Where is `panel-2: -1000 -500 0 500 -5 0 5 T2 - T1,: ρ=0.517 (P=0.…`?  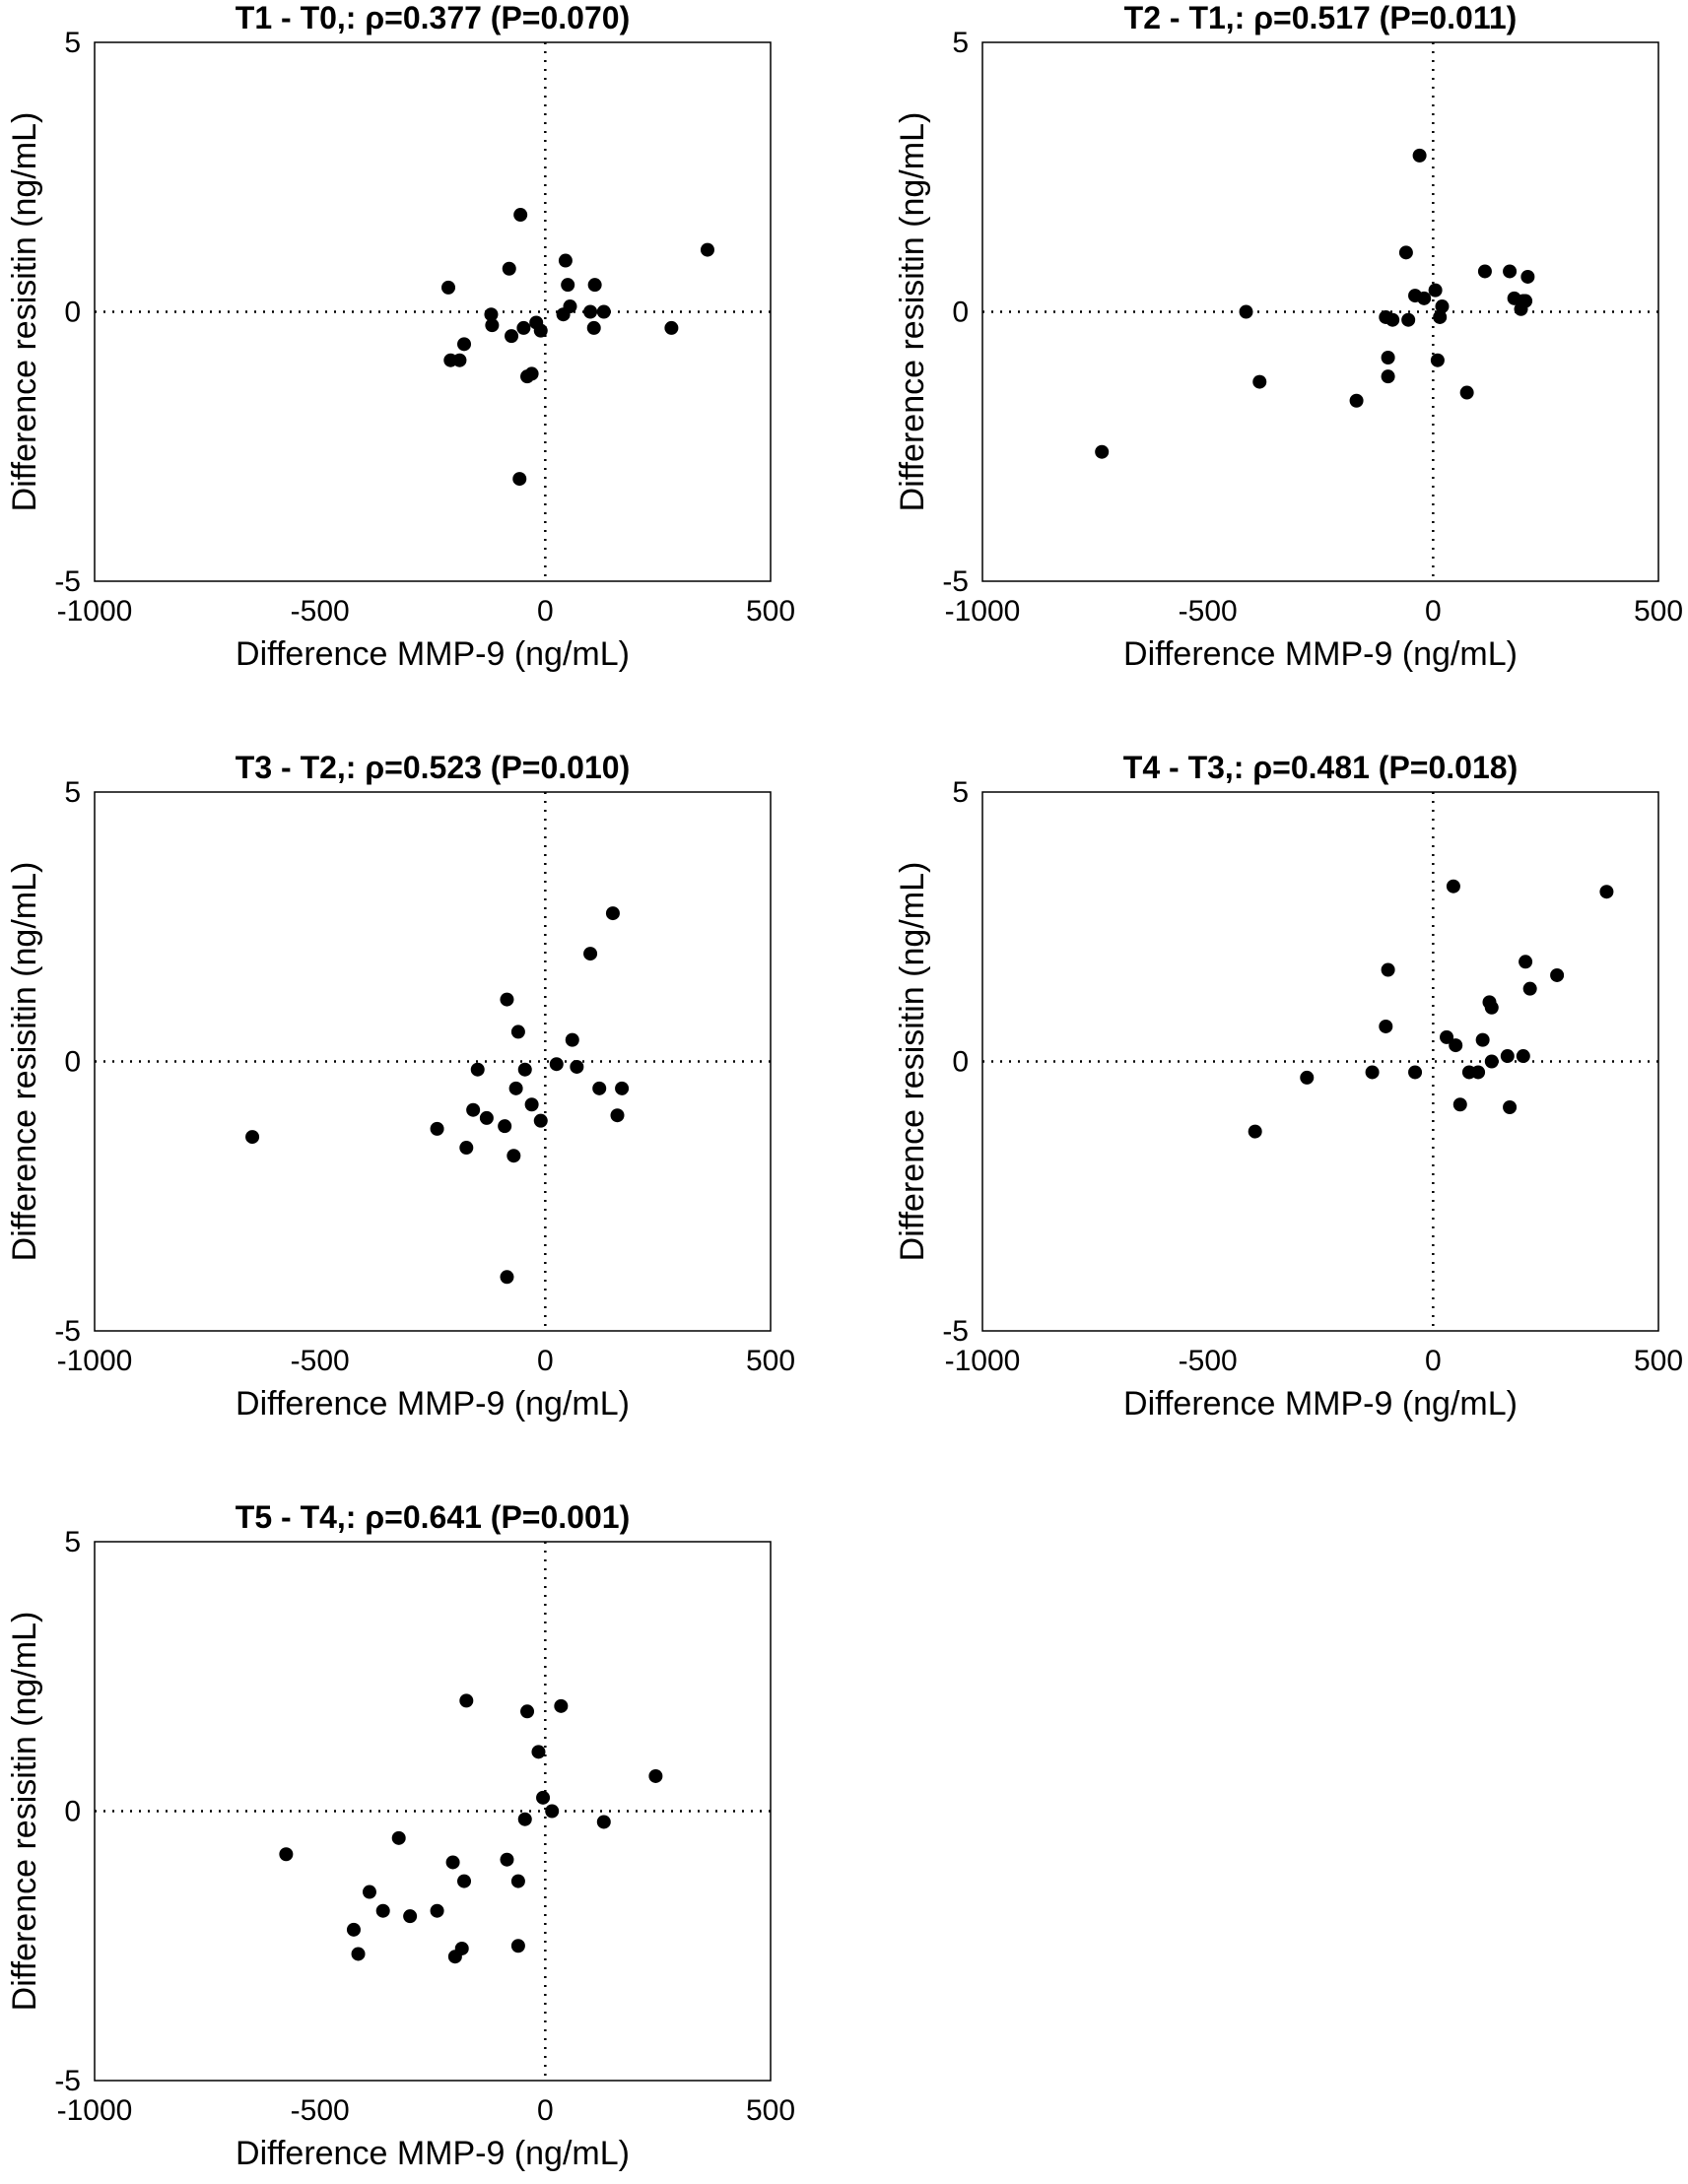 panel-2: -1000 -500 0 500 -5 0 5 T2 - T1,: ρ=0.517 (P=0.… is located at coordinates (1288, 336).